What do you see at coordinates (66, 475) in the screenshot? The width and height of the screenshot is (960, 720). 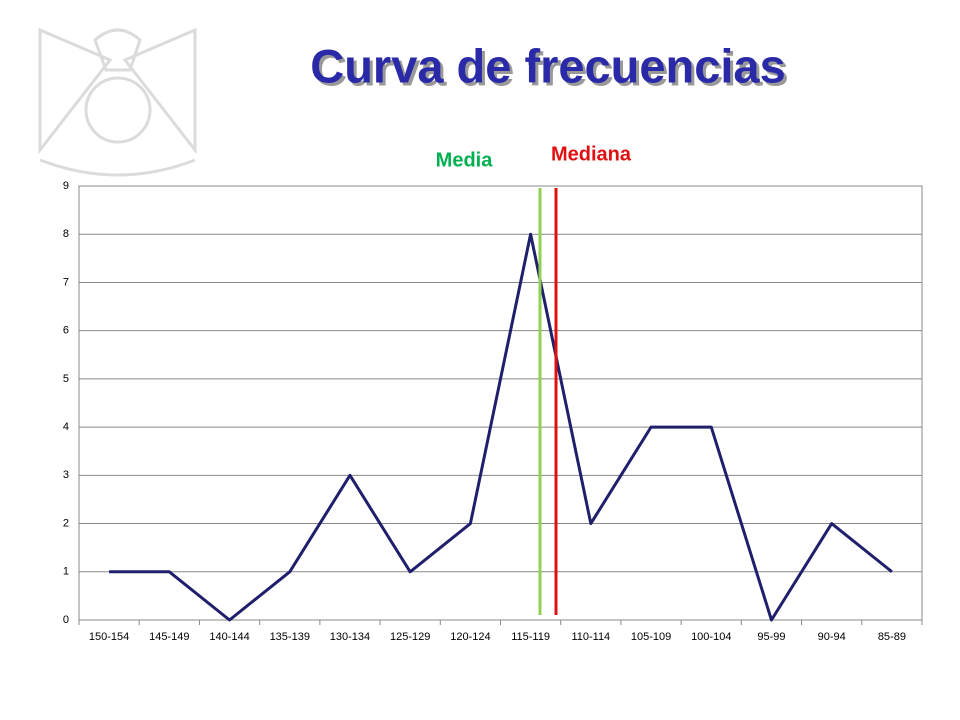 I see `y-tick-label: 3` at bounding box center [66, 475].